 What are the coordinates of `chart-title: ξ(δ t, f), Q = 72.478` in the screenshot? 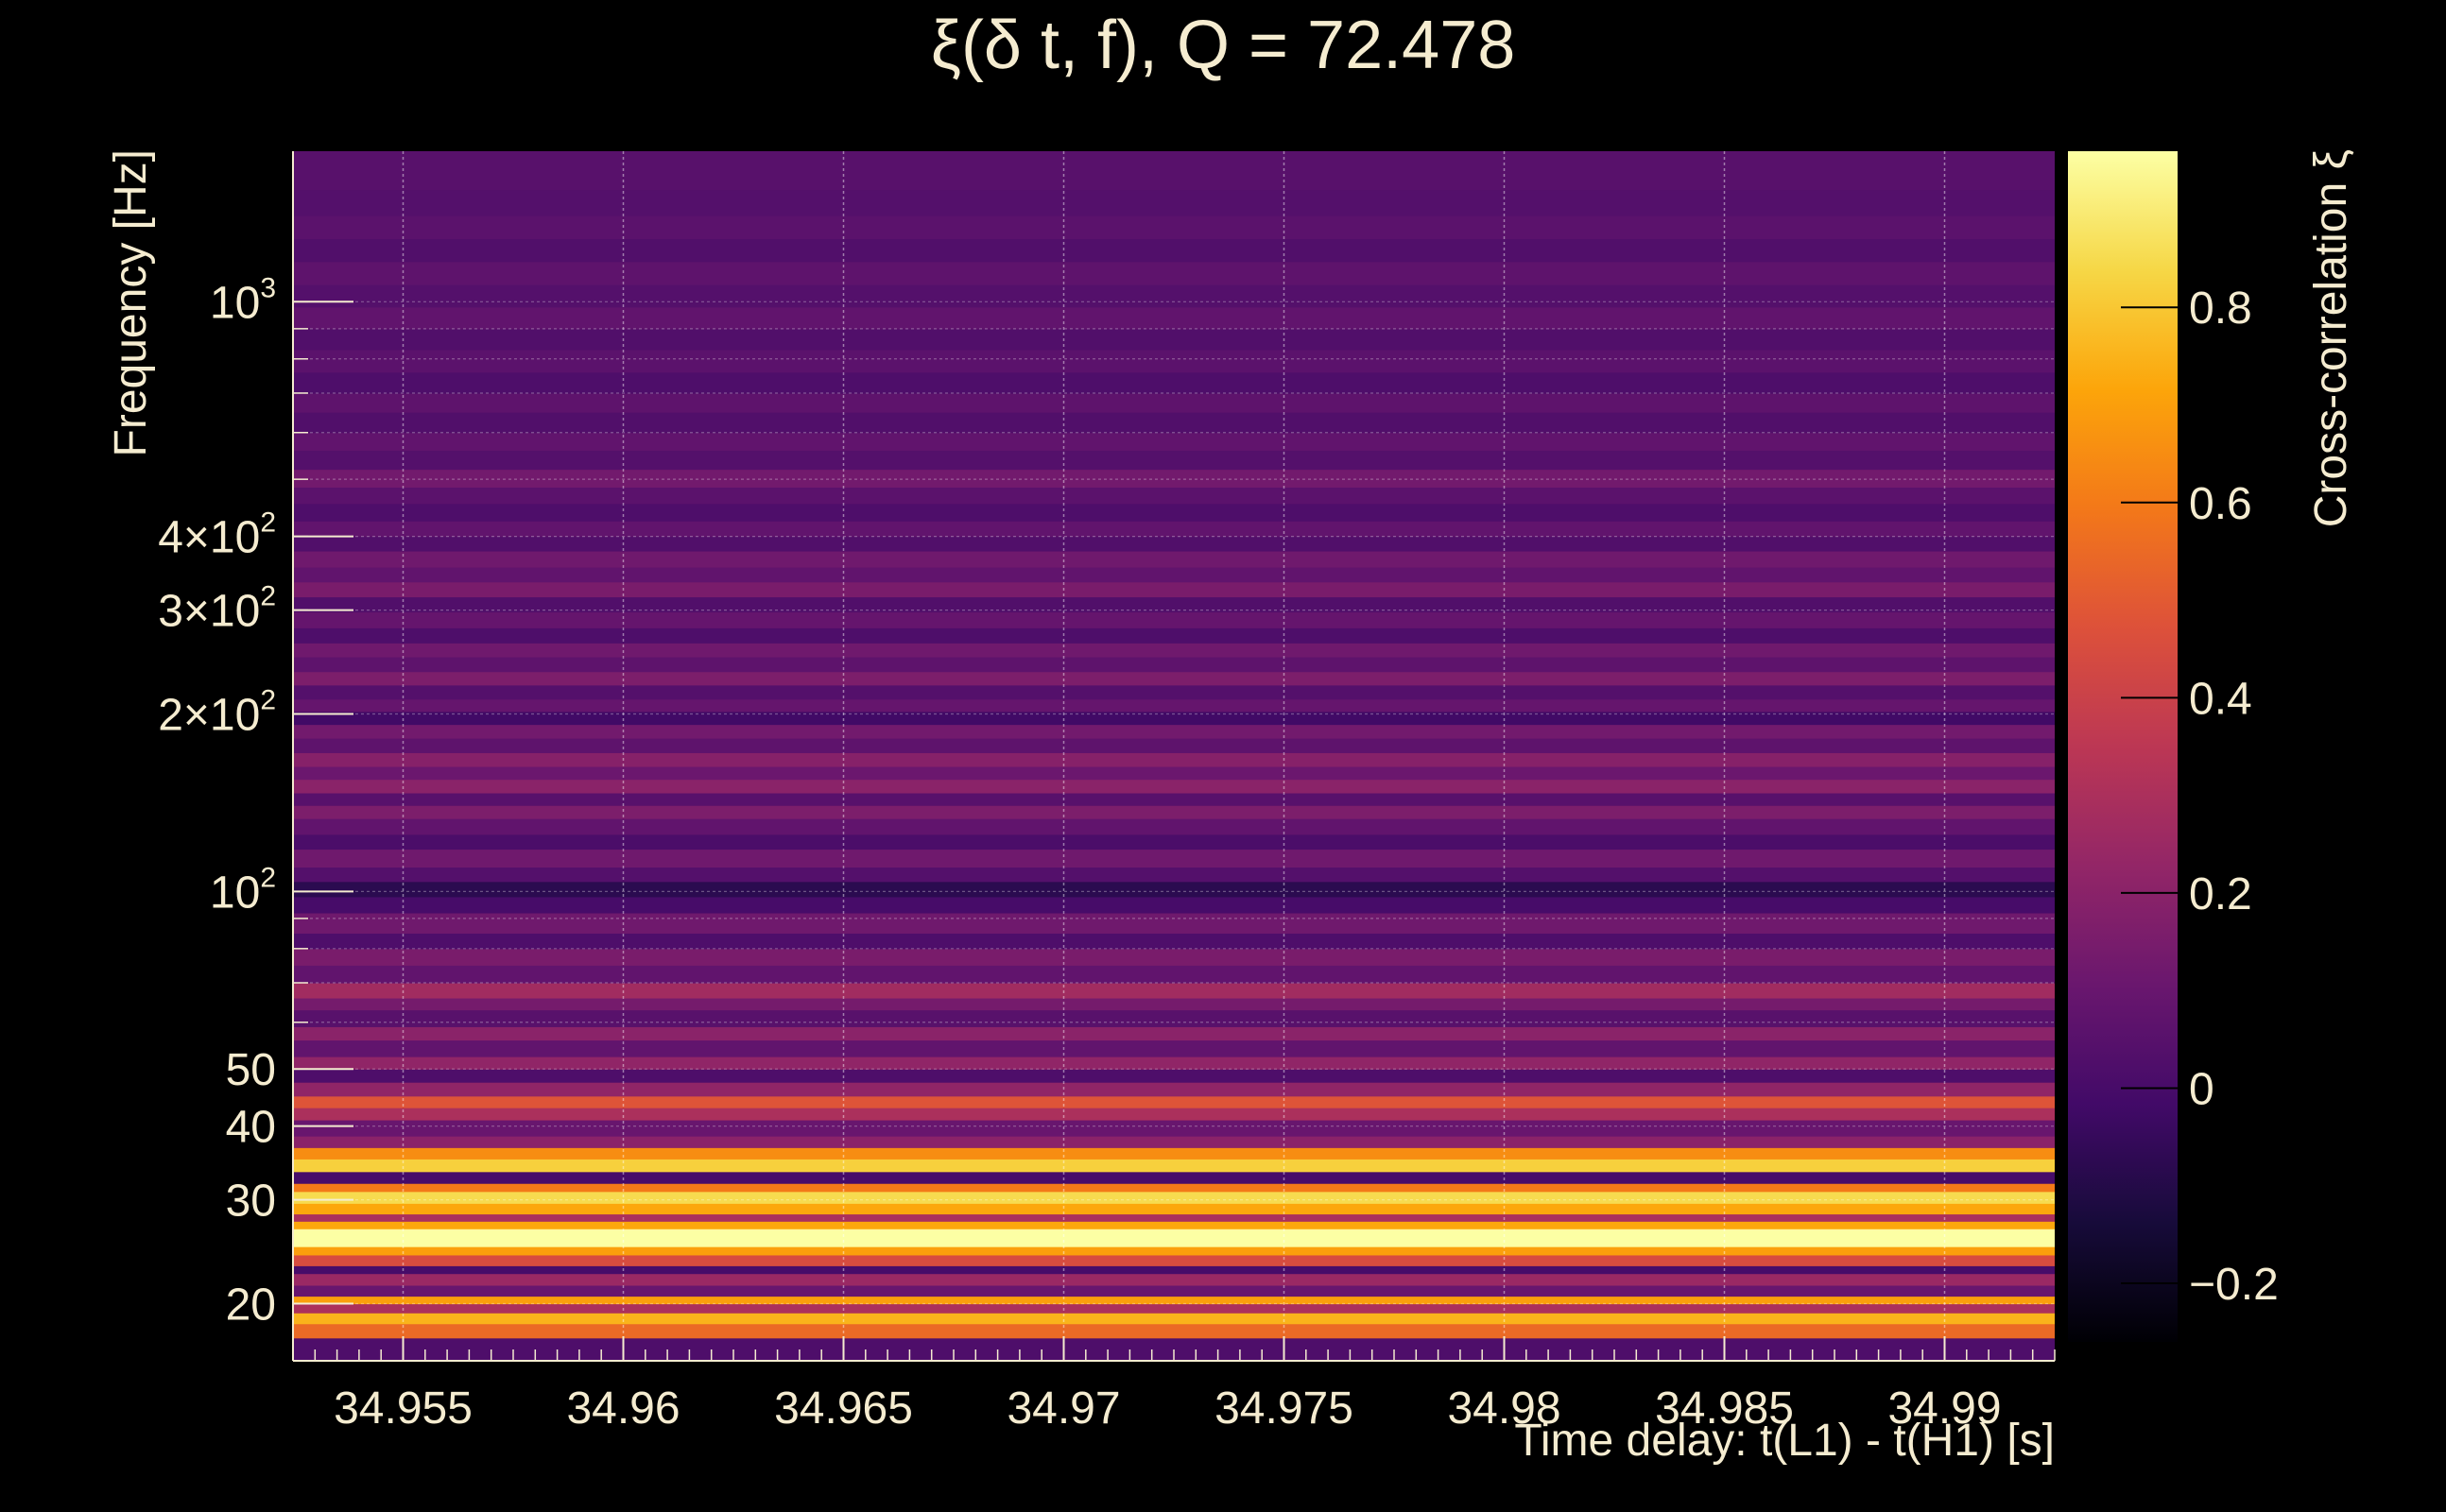 It's located at (1224, 45).